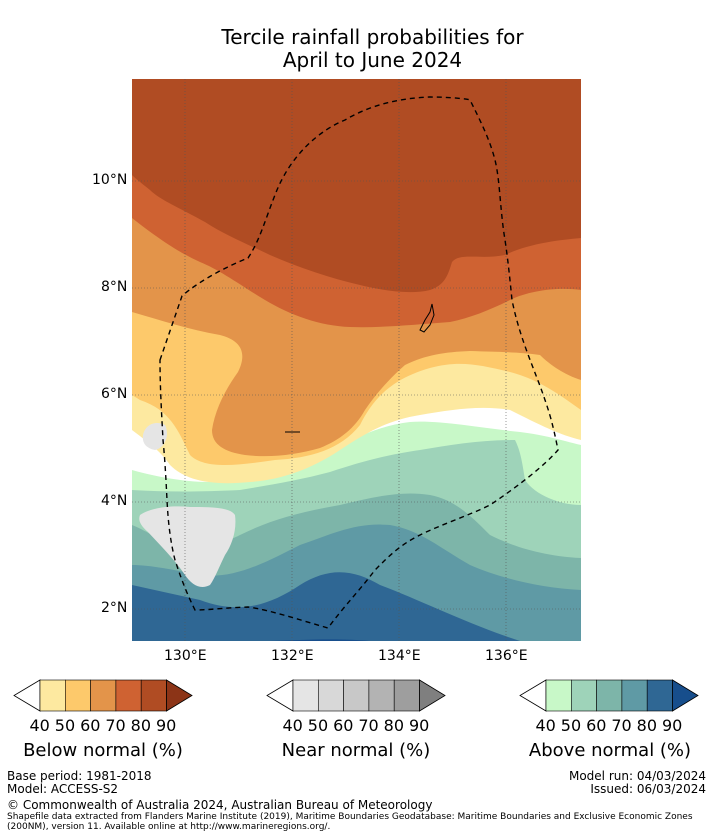 This screenshot has height=839, width=713. What do you see at coordinates (648, 789) in the screenshot?
I see `issued-date: Issued: 06/03/2024` at bounding box center [648, 789].